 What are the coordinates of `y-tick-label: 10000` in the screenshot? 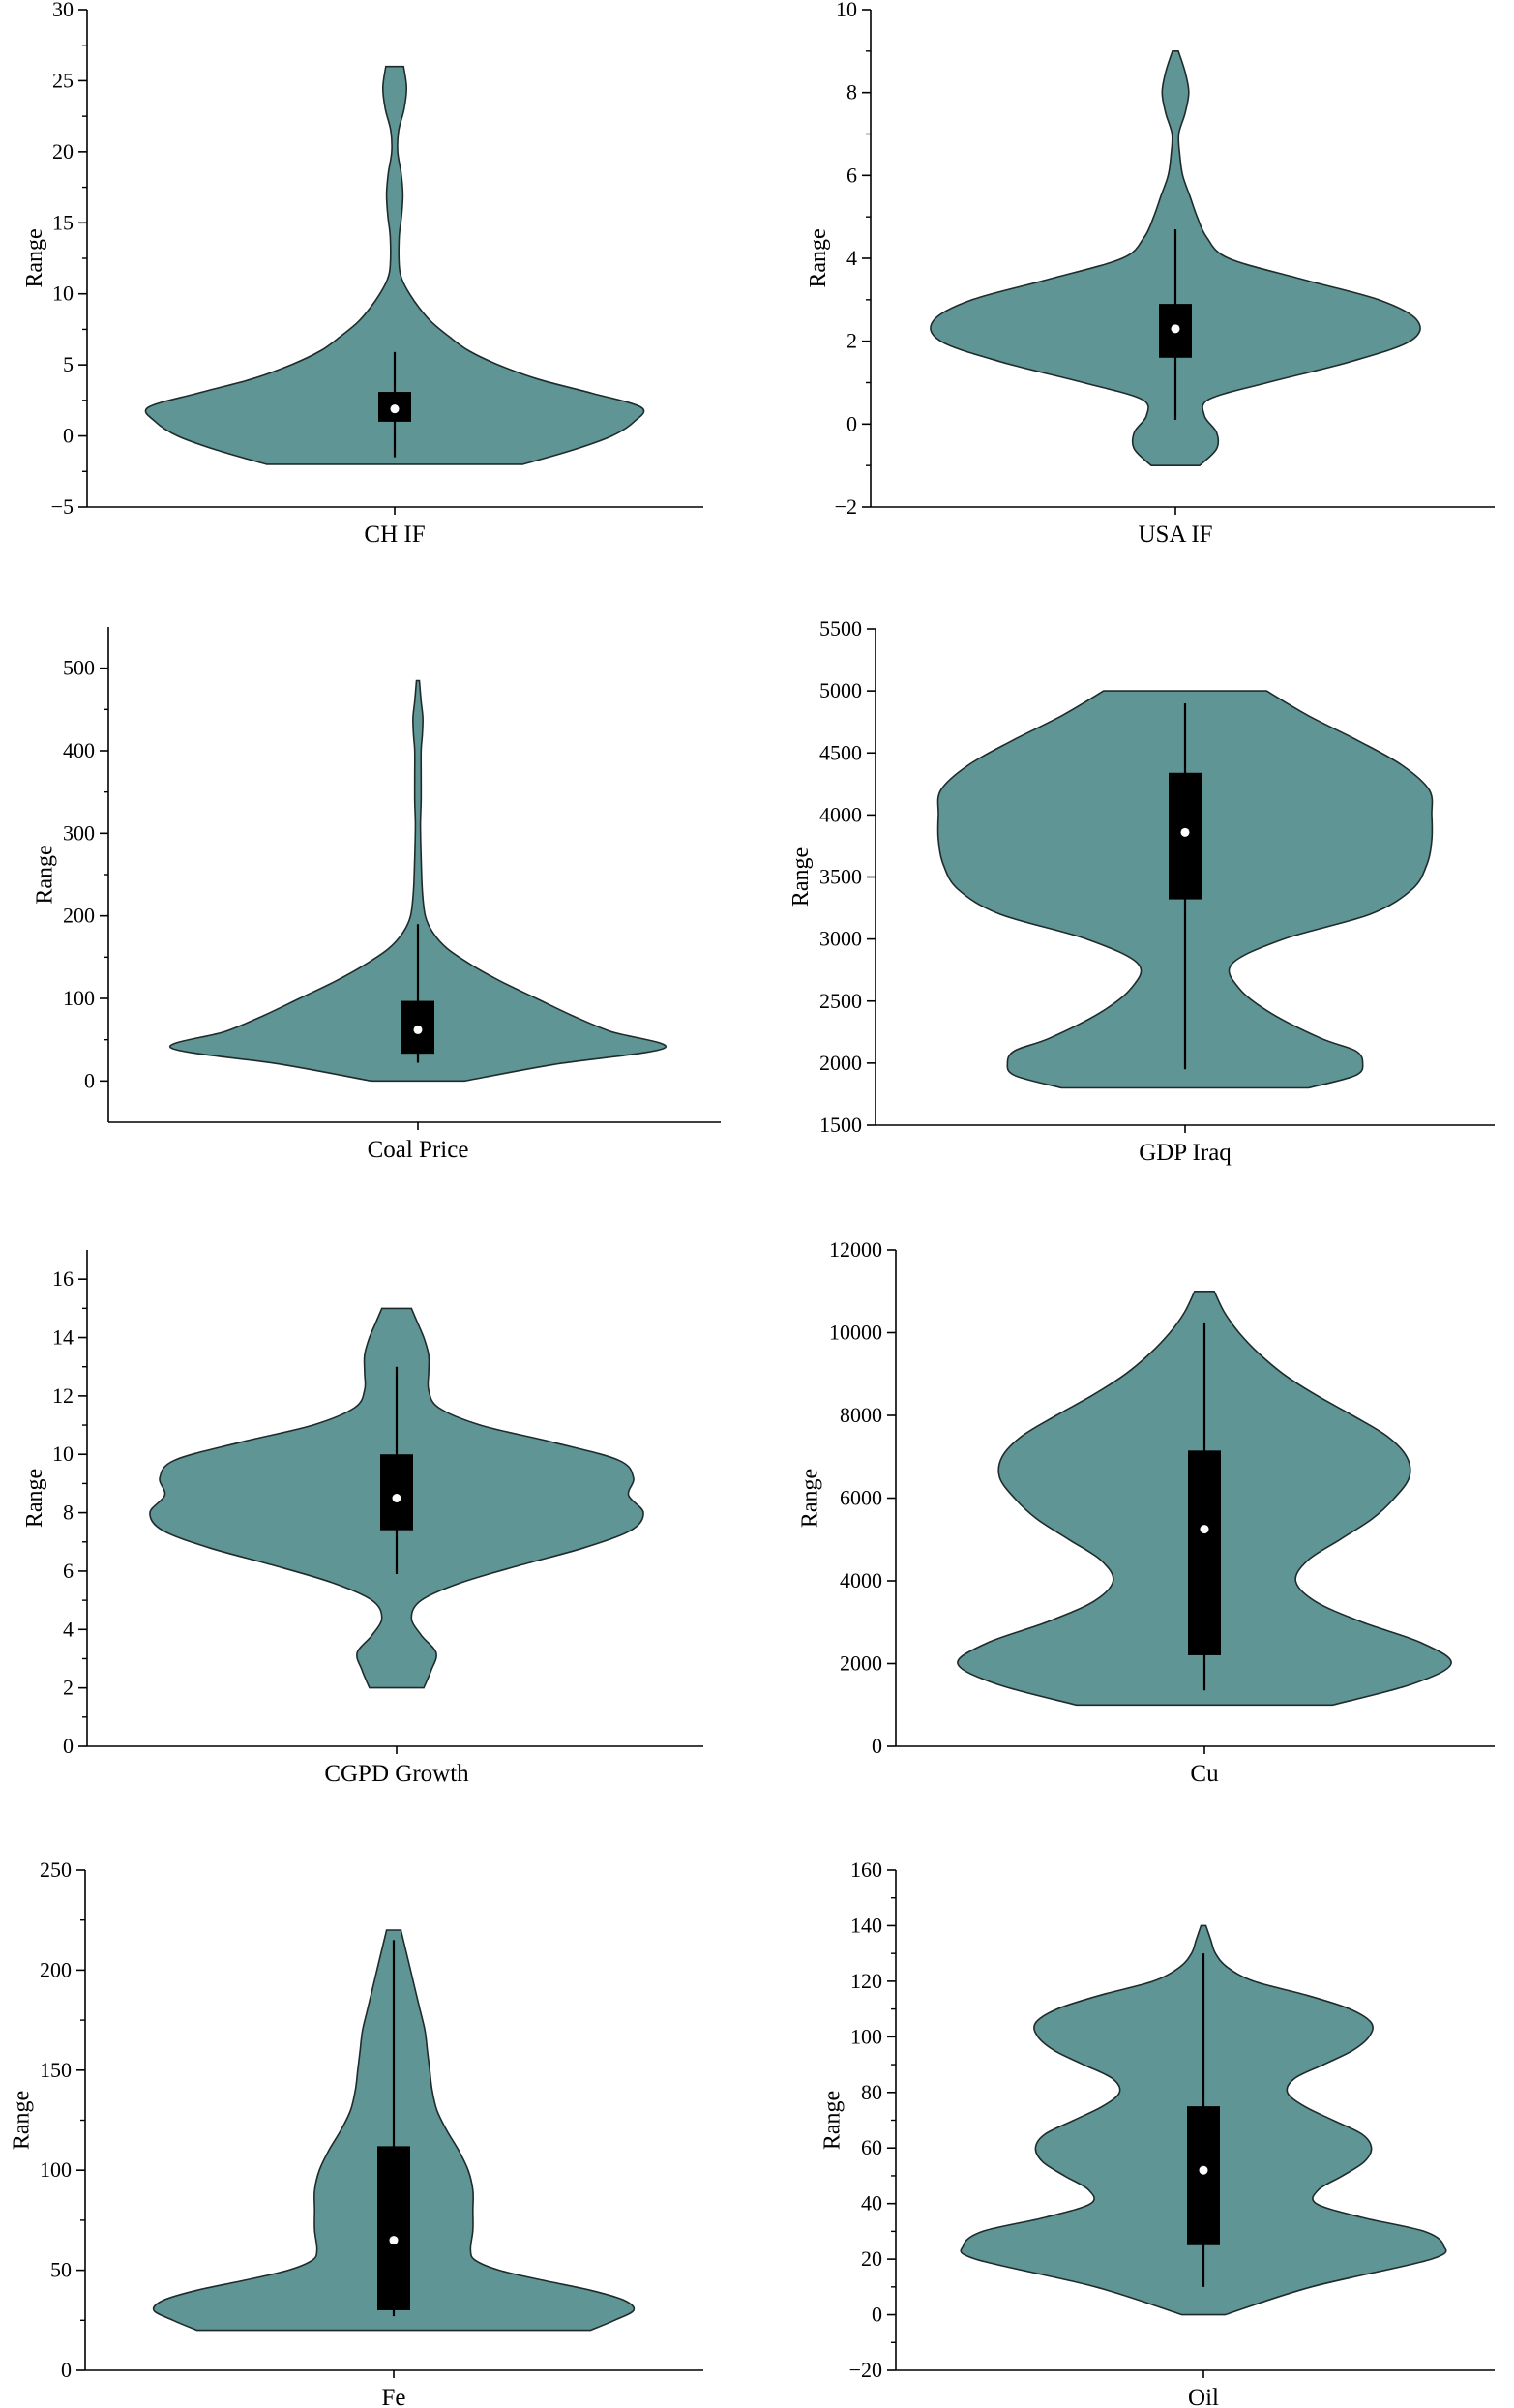 It's located at (855, 1333).